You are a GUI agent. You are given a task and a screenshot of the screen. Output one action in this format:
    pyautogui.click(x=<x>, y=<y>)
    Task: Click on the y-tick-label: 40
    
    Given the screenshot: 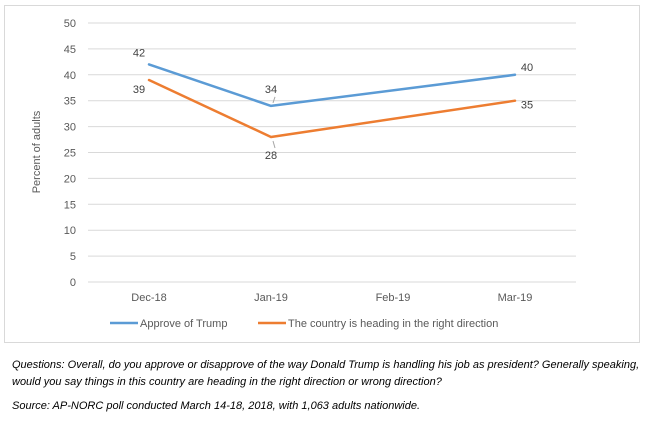 What is the action you would take?
    pyautogui.click(x=70, y=76)
    